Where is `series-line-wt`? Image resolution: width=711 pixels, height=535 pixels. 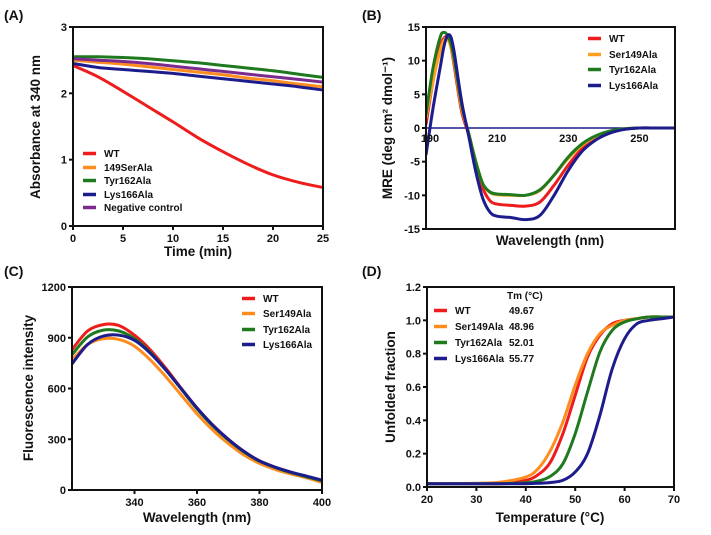
series-line-wt is located at coordinates (198, 126).